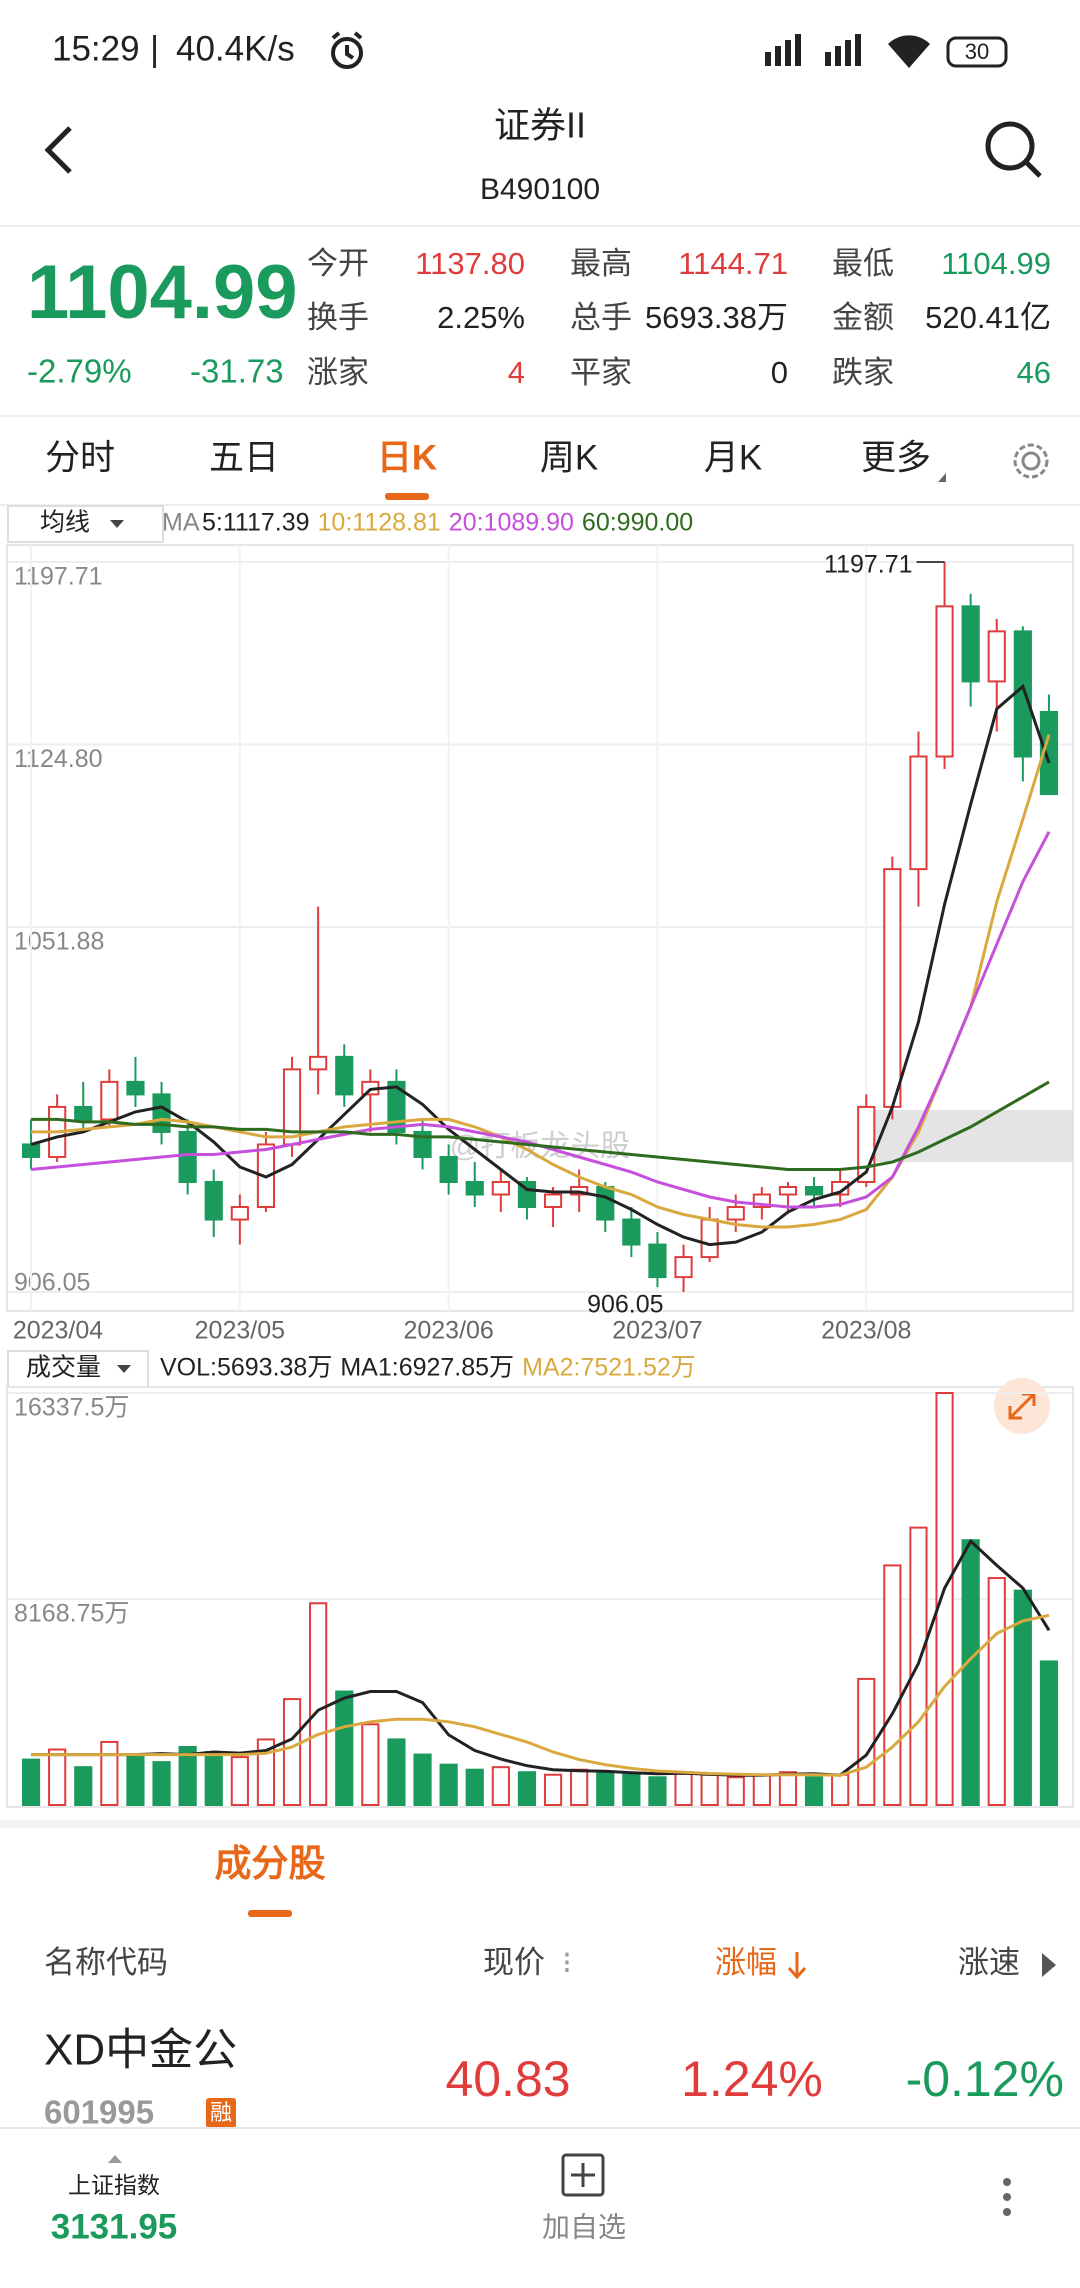 The width and height of the screenshot is (1080, 2288). Describe the element at coordinates (989, 1962) in the screenshot. I see `column-header: 涨速` at that location.